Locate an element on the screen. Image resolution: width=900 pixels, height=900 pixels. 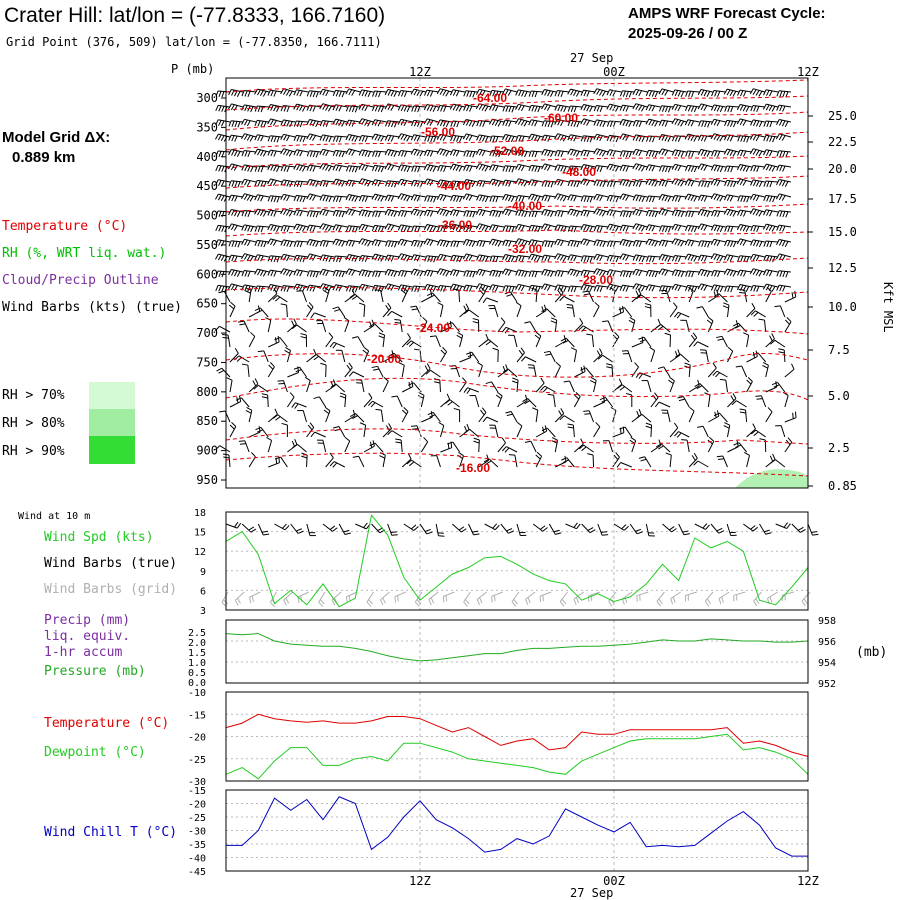
y-tick-label: -25 is located at coordinates (197, 818).